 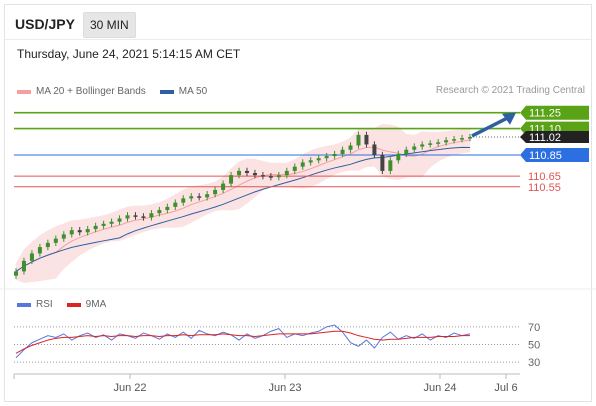 What do you see at coordinates (534, 346) in the screenshot?
I see `rsi-tick-label: 50` at bounding box center [534, 346].